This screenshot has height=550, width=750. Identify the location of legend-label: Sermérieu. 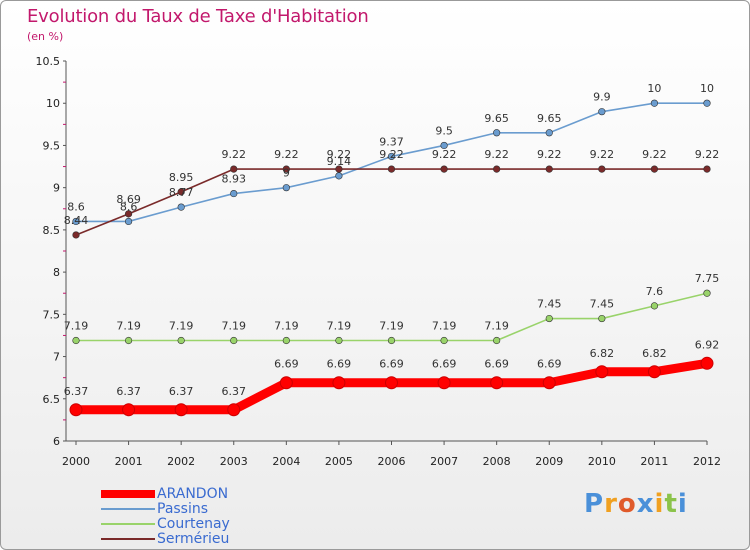
(193, 539).